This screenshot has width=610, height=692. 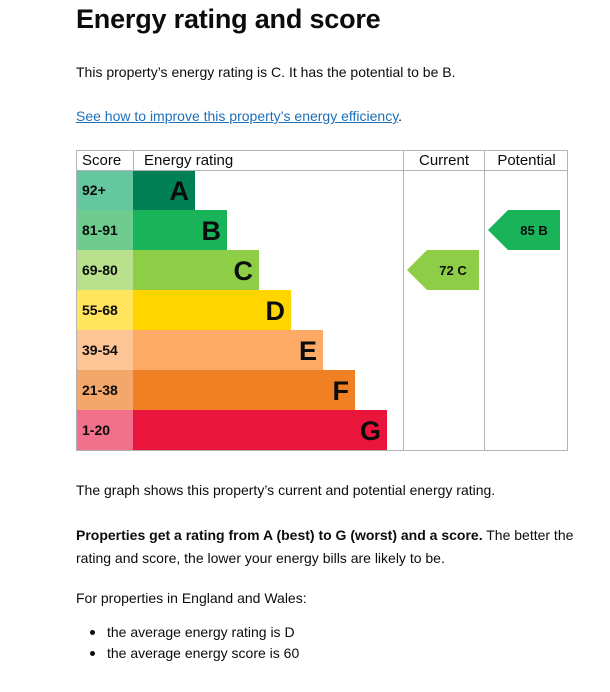 I want to click on band-bar-b, so click(x=180, y=230).